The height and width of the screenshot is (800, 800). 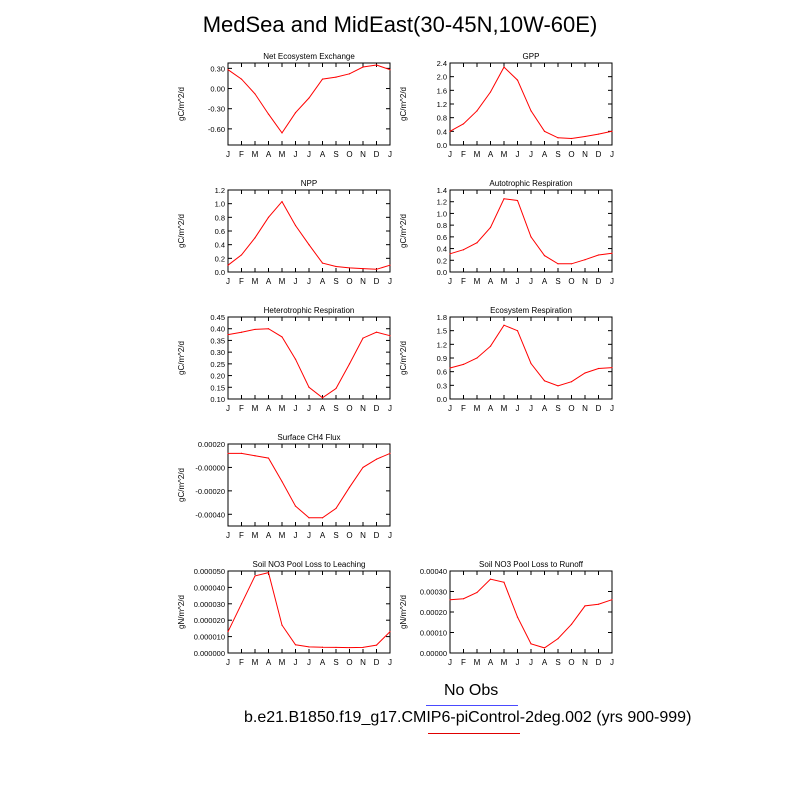 I want to click on chart-title: NPP, so click(x=309, y=183).